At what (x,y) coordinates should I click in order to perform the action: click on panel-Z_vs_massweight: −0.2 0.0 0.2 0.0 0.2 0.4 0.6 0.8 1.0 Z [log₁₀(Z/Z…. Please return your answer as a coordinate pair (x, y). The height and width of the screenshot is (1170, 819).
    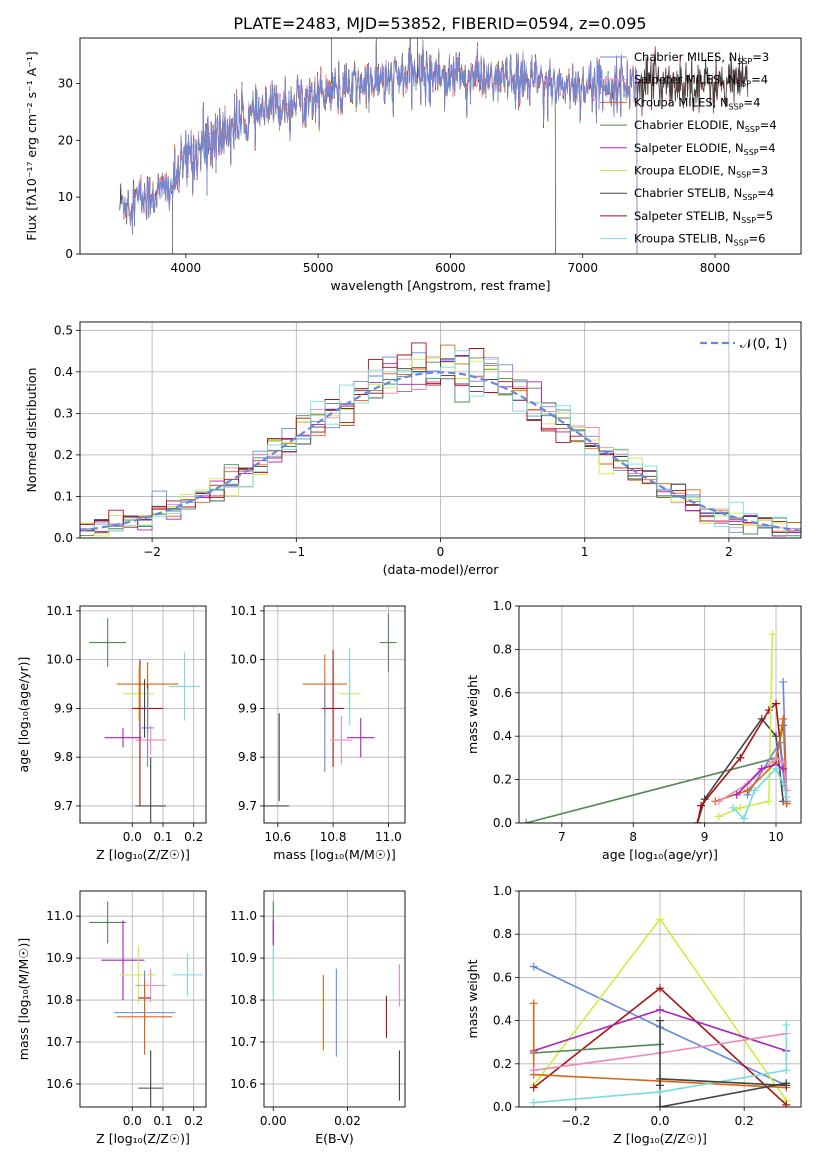
    Looking at the image, I should click on (633, 1015).